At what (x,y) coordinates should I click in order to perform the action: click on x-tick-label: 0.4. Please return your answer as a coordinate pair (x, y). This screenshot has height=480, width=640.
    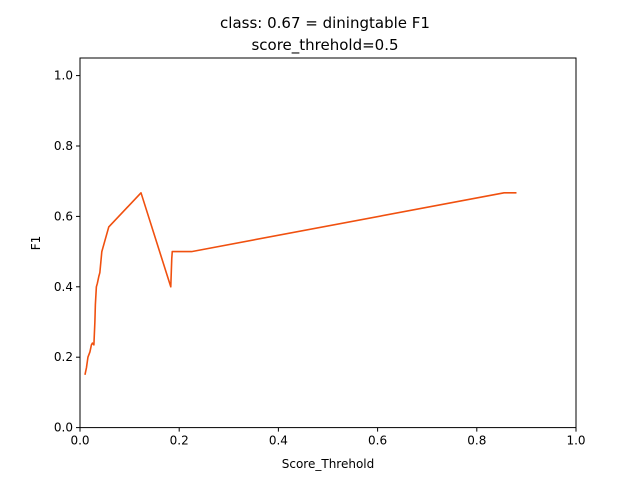
    Looking at the image, I should click on (278, 441).